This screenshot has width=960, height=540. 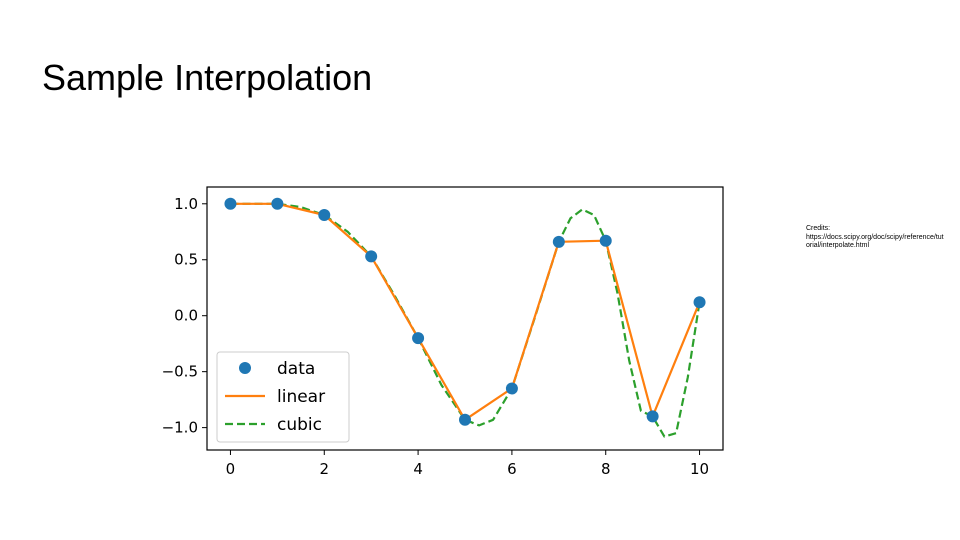 What do you see at coordinates (299, 425) in the screenshot?
I see `legend-label-cubic: cubic` at bounding box center [299, 425].